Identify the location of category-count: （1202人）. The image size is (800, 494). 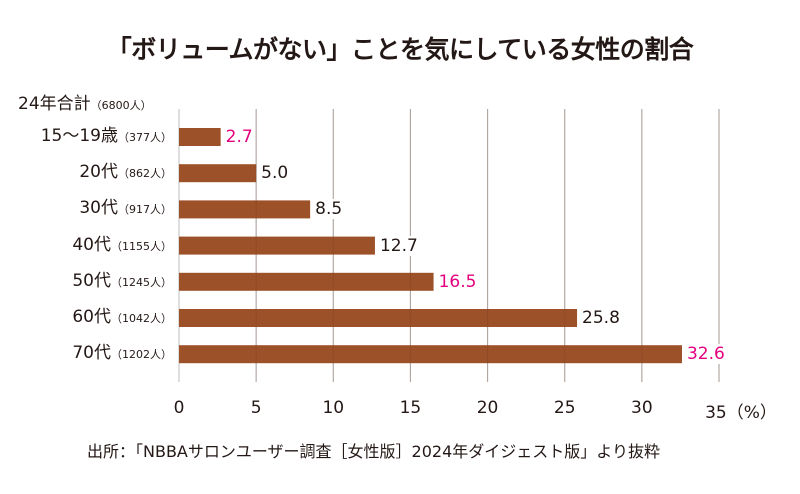
(141, 355).